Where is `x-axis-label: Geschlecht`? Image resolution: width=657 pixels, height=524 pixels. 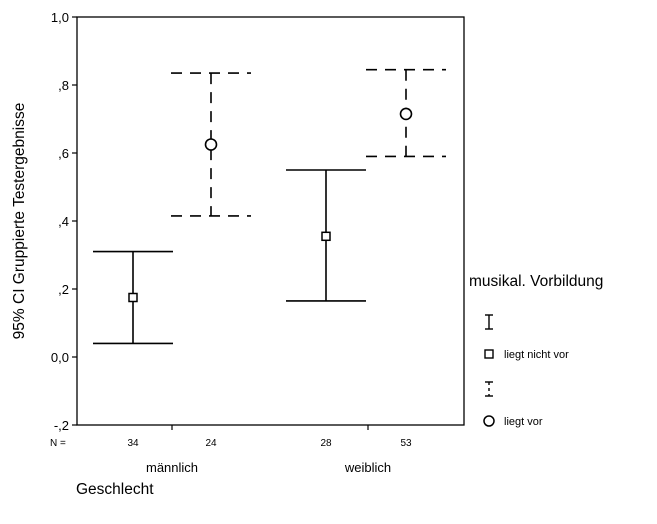 x-axis-label: Geschlecht is located at coordinates (115, 489).